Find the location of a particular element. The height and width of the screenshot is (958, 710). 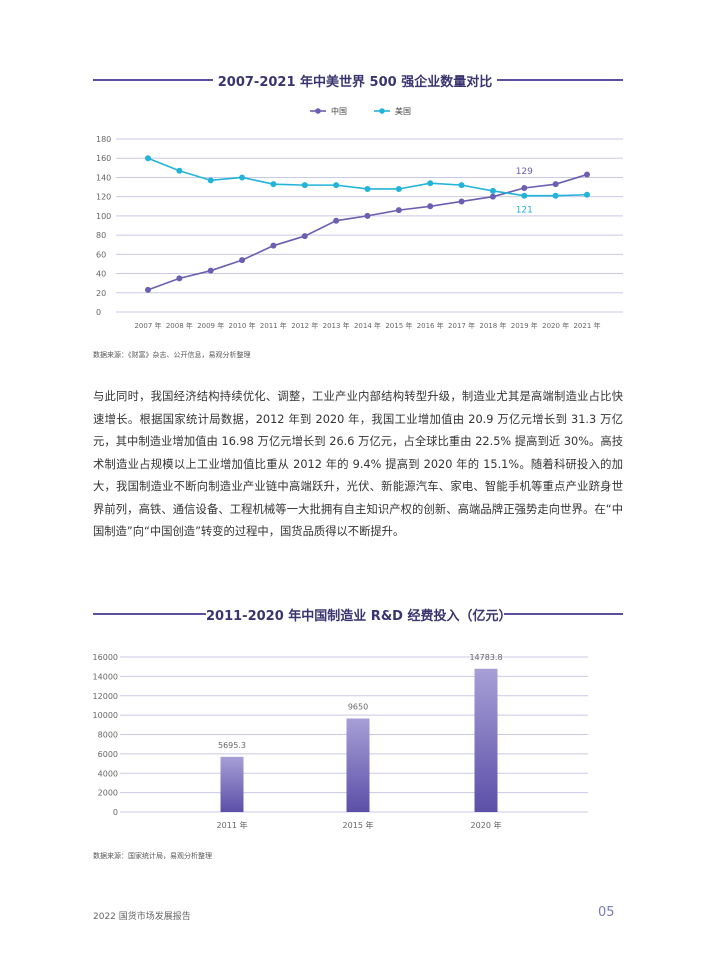

y-tick-label: 8000 is located at coordinates (108, 735).